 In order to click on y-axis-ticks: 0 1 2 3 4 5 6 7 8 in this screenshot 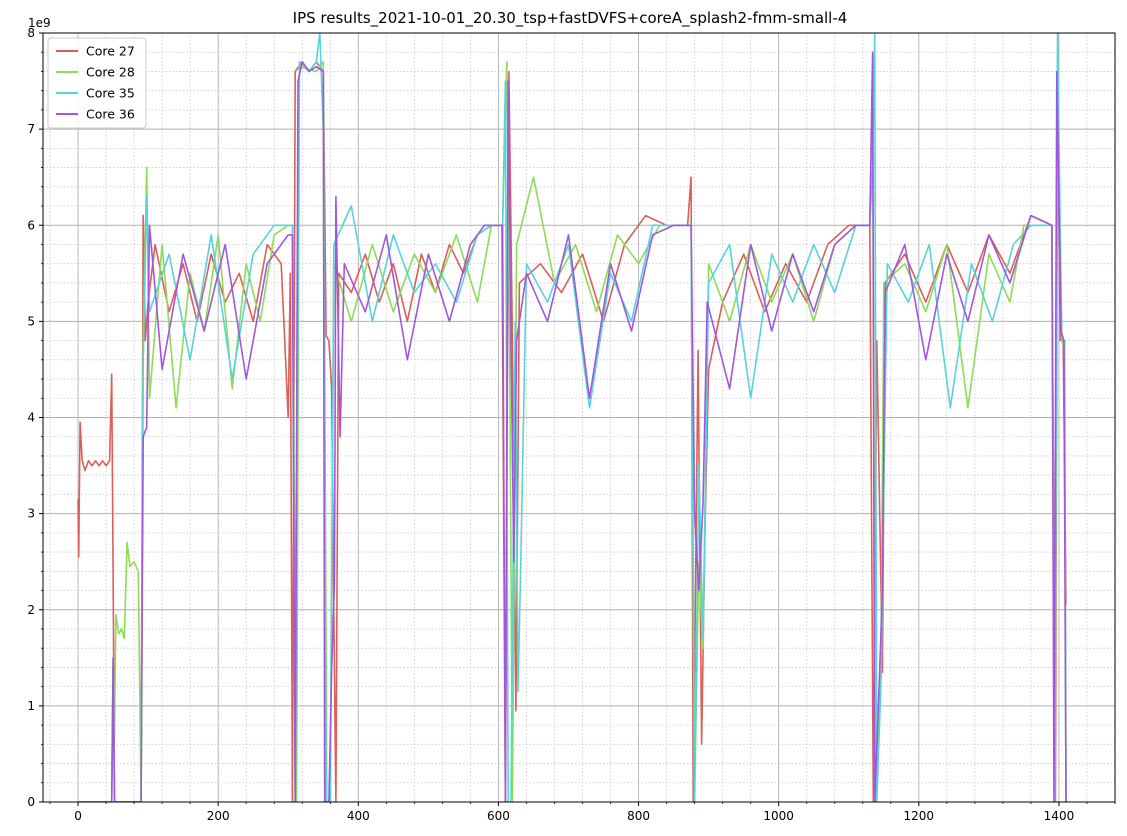, I will do `click(35, 417)`.